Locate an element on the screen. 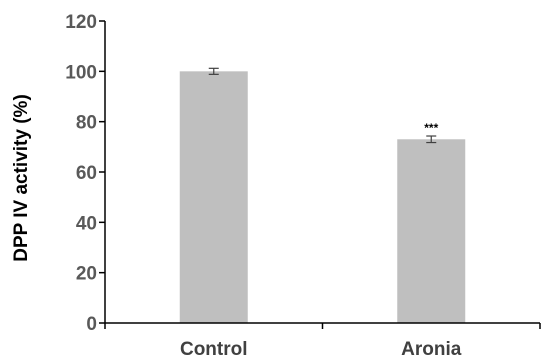 The width and height of the screenshot is (542, 361). y-tick-label: 40 is located at coordinates (86, 223).